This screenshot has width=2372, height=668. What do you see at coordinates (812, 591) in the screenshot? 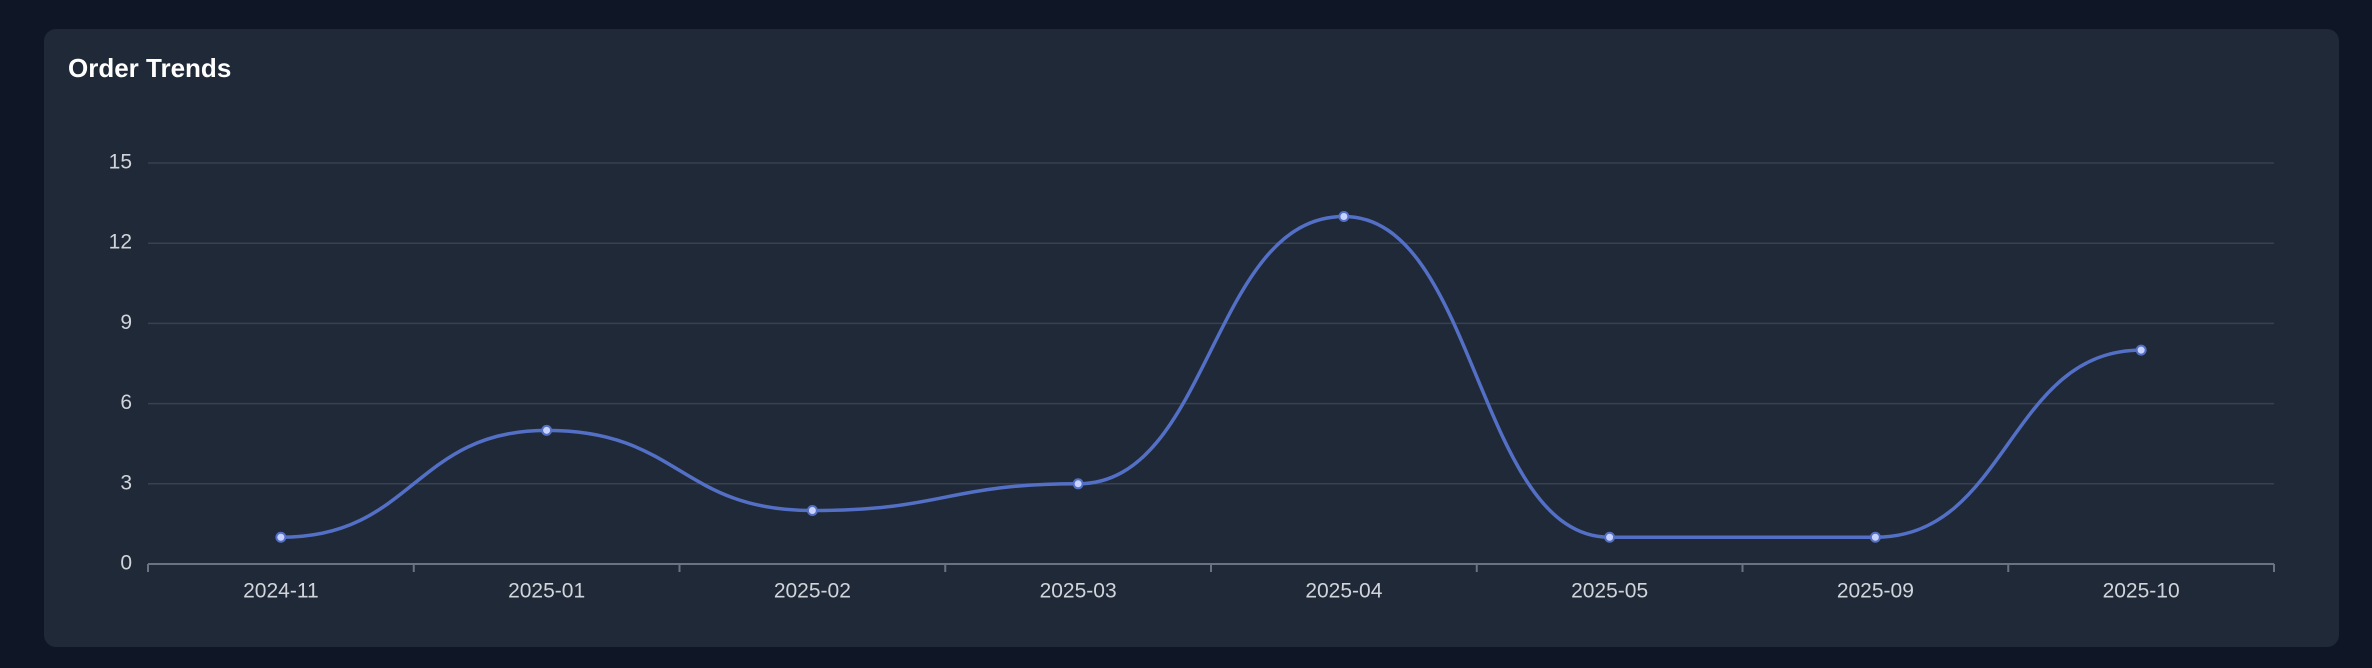
I see `x-tick-label: 2025-02` at bounding box center [812, 591].